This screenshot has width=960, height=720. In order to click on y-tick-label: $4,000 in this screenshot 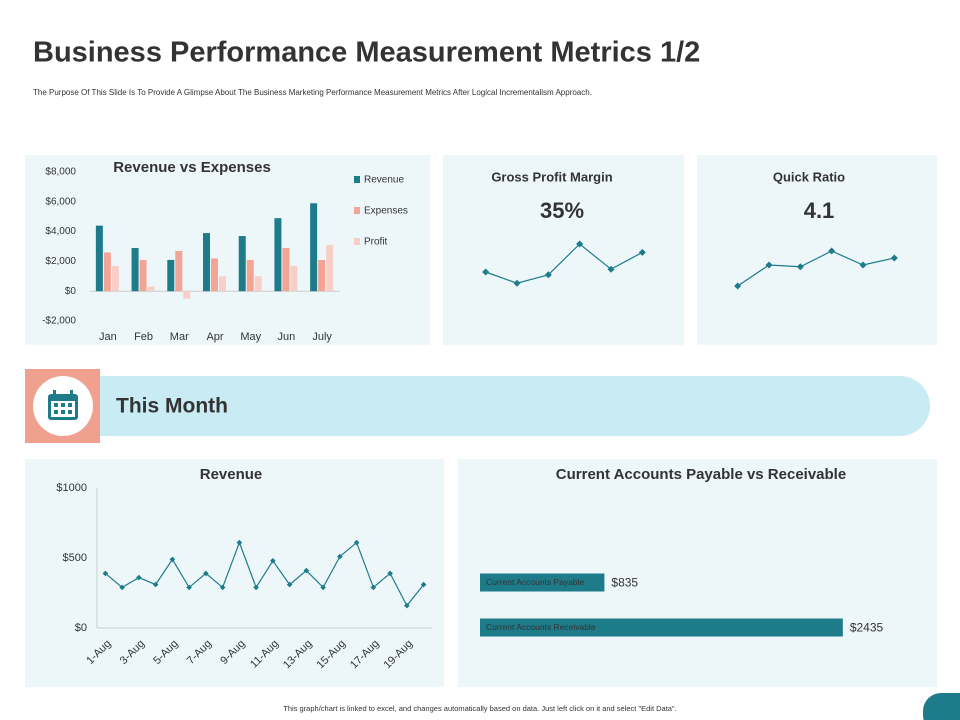, I will do `click(60, 231)`.